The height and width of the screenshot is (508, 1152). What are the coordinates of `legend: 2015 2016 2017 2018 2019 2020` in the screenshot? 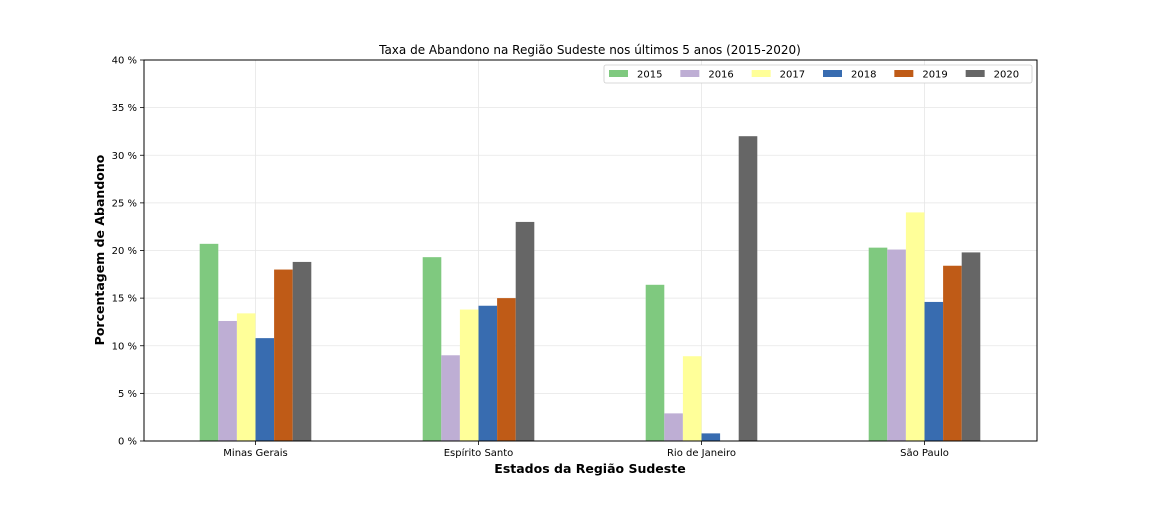 It's located at (818, 74).